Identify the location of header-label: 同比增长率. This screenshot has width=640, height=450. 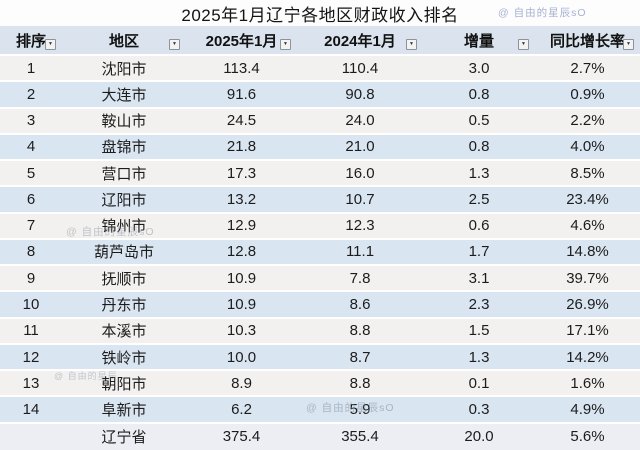
(587, 41).